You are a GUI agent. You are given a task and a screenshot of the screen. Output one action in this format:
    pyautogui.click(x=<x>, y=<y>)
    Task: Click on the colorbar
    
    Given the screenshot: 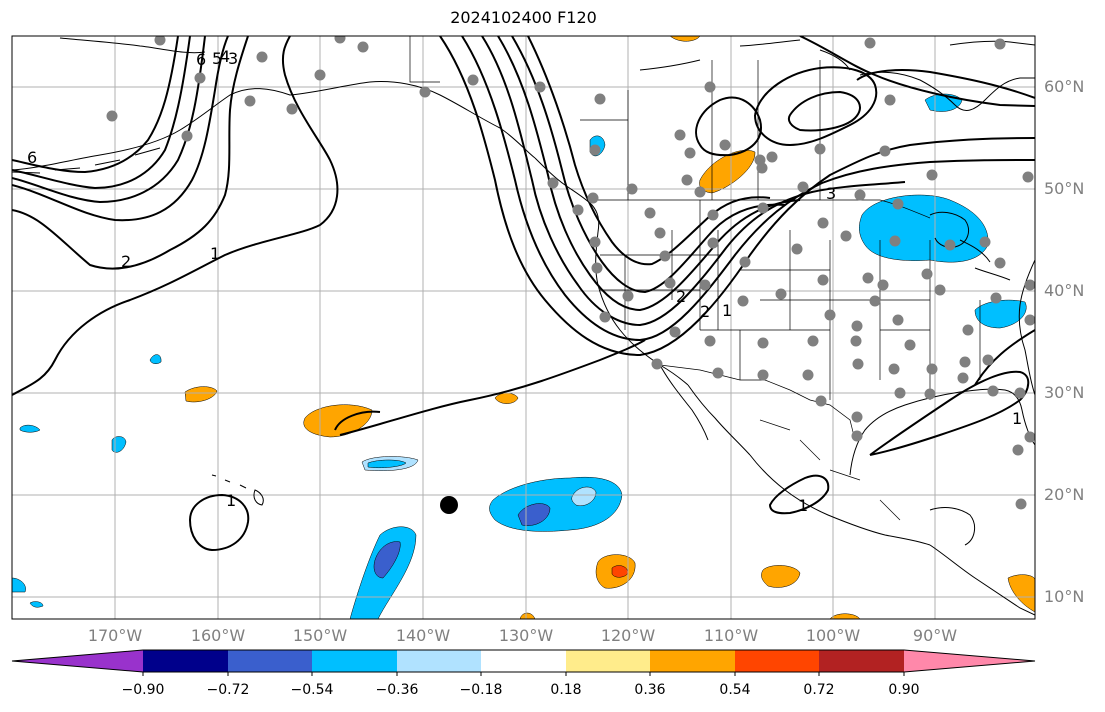 What is the action you would take?
    pyautogui.click(x=523, y=662)
    